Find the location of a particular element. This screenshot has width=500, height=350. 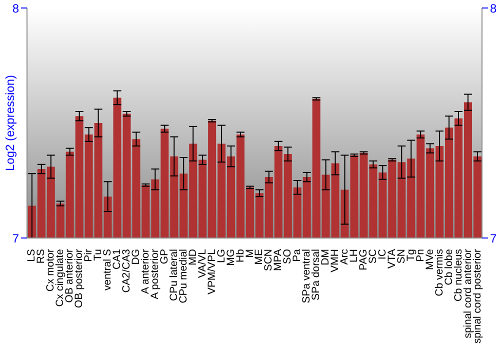

x-tick-label: SCN is located at coordinates (268, 260).